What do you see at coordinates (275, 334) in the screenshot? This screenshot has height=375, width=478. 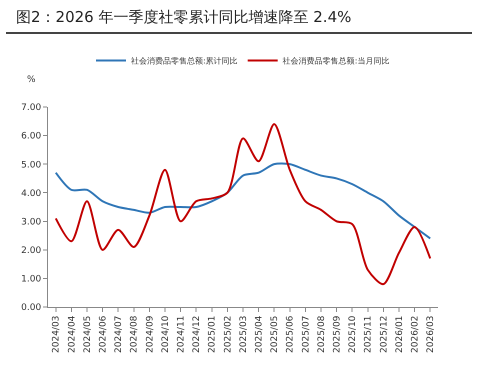 I see `x-tick-label: 2025/05` at bounding box center [275, 334].